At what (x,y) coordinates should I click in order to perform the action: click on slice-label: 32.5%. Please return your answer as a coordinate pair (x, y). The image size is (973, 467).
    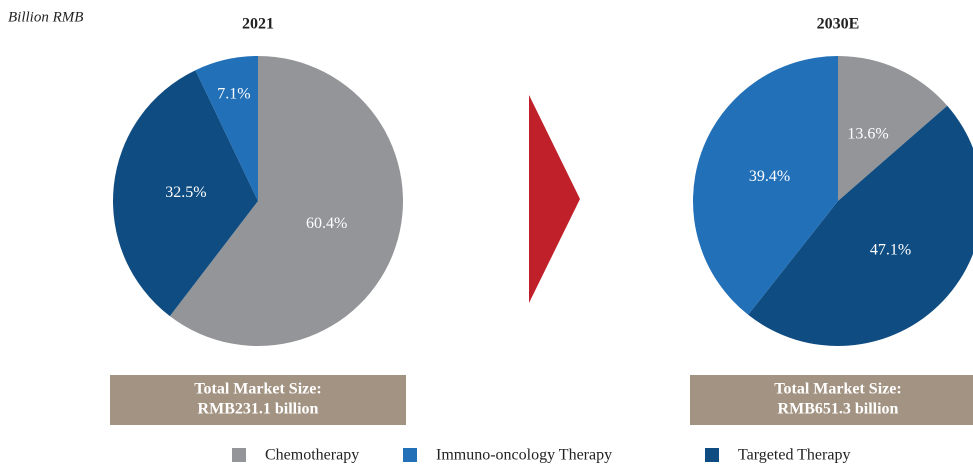
    Looking at the image, I should click on (185, 192).